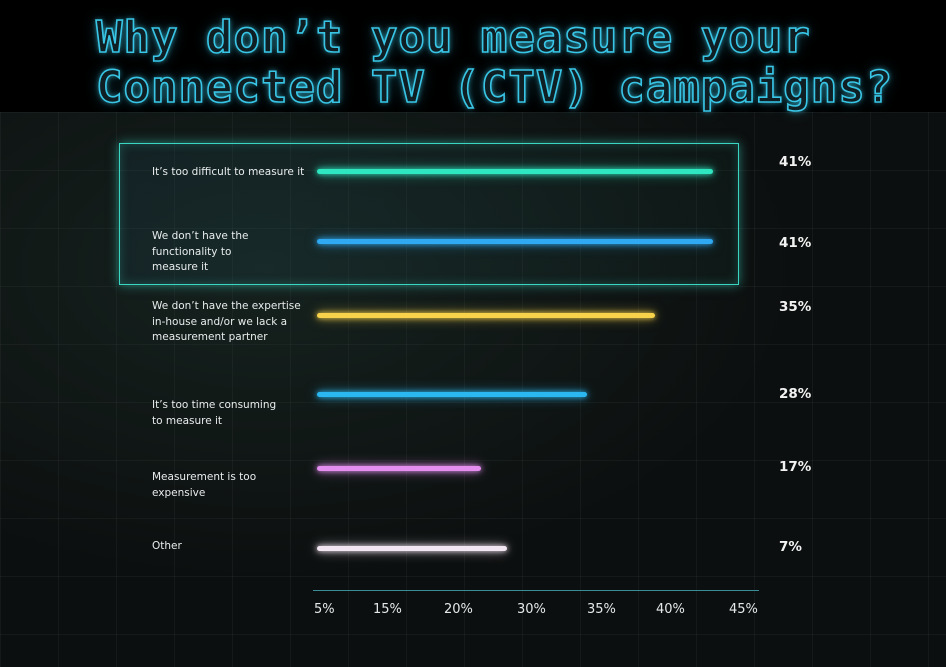  I want to click on x-tick-label: 45%, so click(743, 609).